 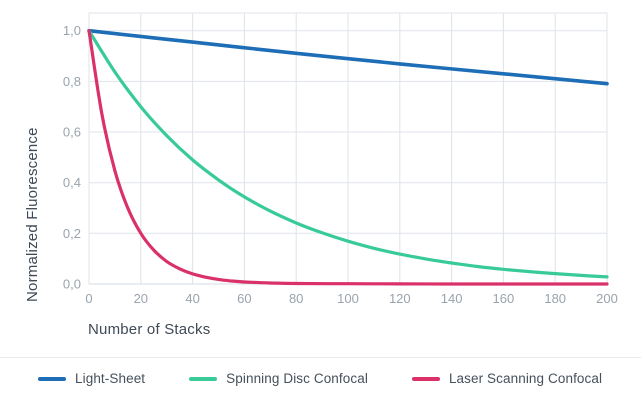 What do you see at coordinates (452, 298) in the screenshot?
I see `x-tick-label: 140` at bounding box center [452, 298].